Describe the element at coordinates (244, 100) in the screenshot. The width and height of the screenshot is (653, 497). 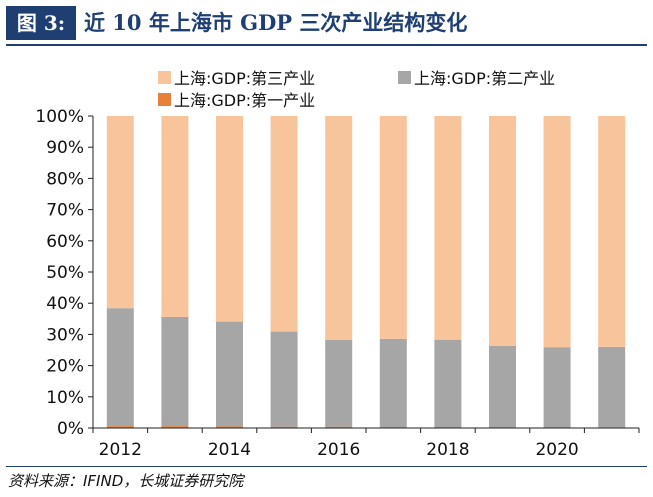
I see `legend-label-1: 上海:GDP:第一产业` at that location.